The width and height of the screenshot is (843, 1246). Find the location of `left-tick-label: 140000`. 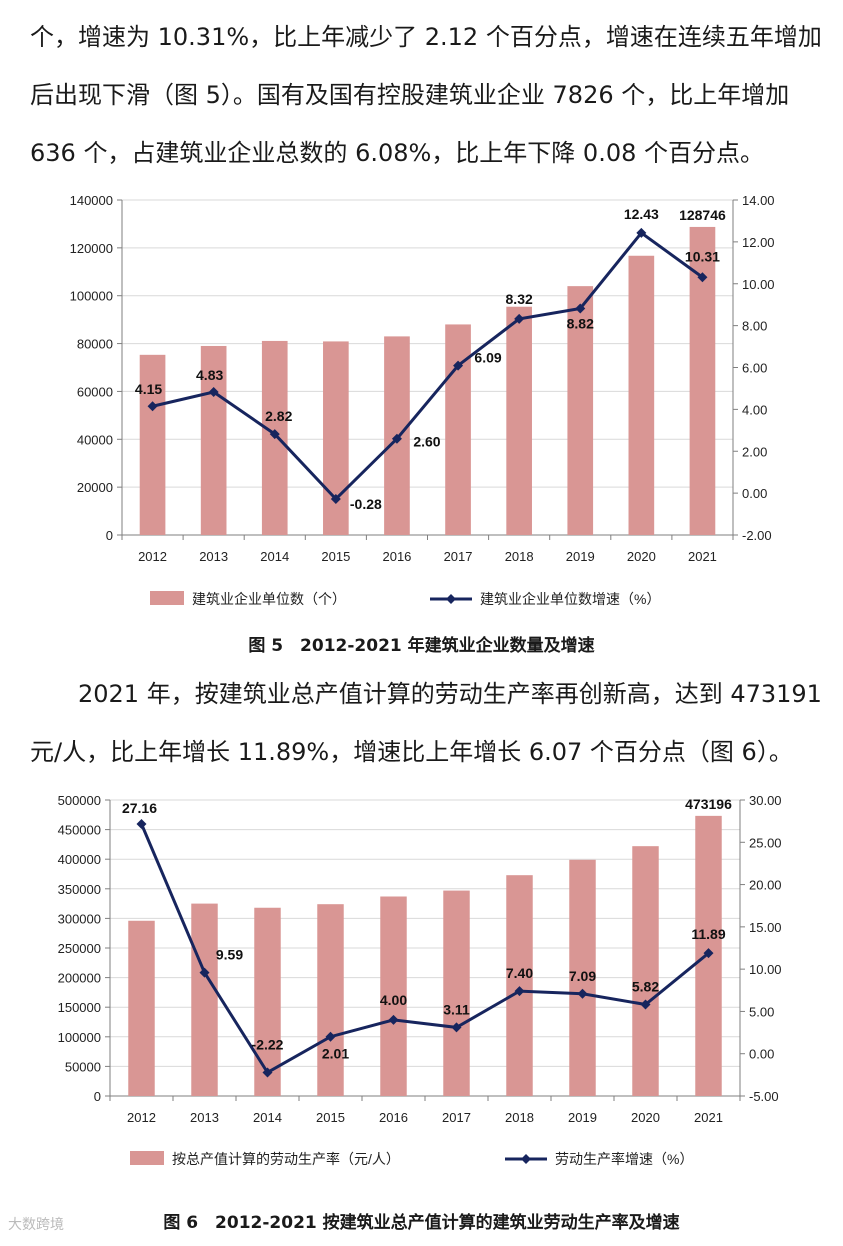

left-tick-label: 140000 is located at coordinates (91, 200).